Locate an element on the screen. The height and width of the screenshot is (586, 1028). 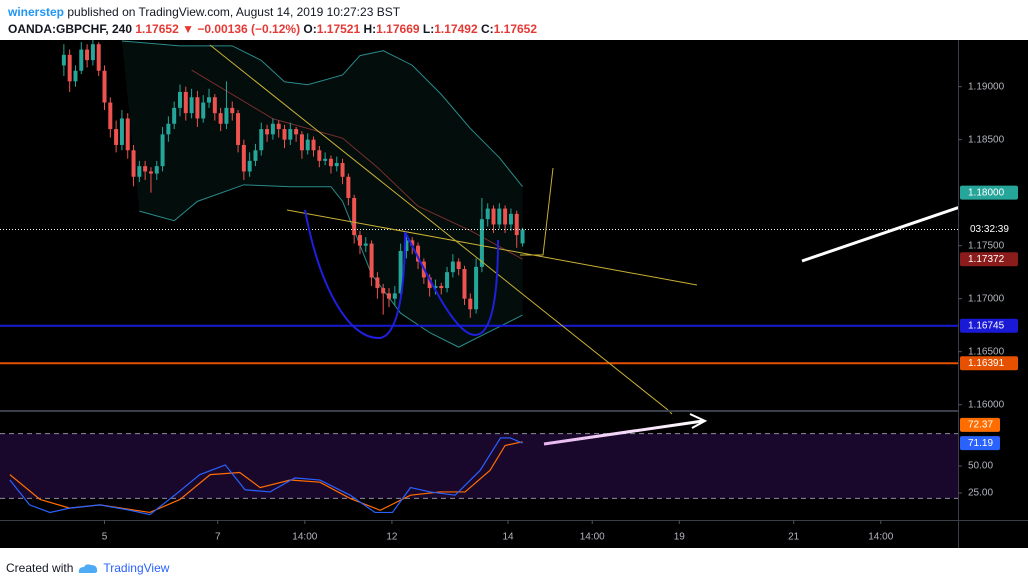
low-value: 1.17492 is located at coordinates (456, 29).